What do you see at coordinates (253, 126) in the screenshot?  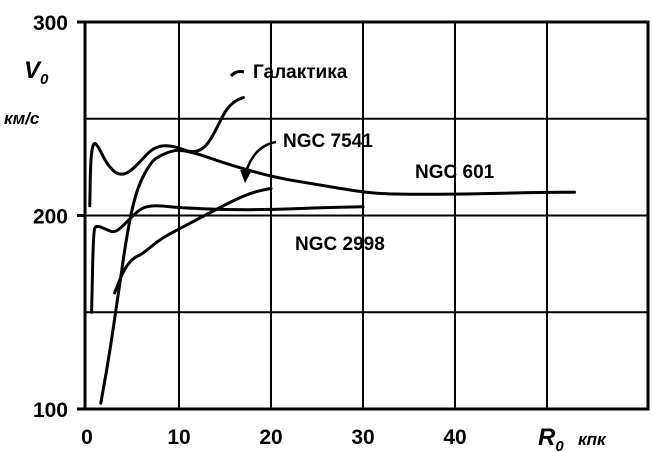 I see `annotation-leaders` at bounding box center [253, 126].